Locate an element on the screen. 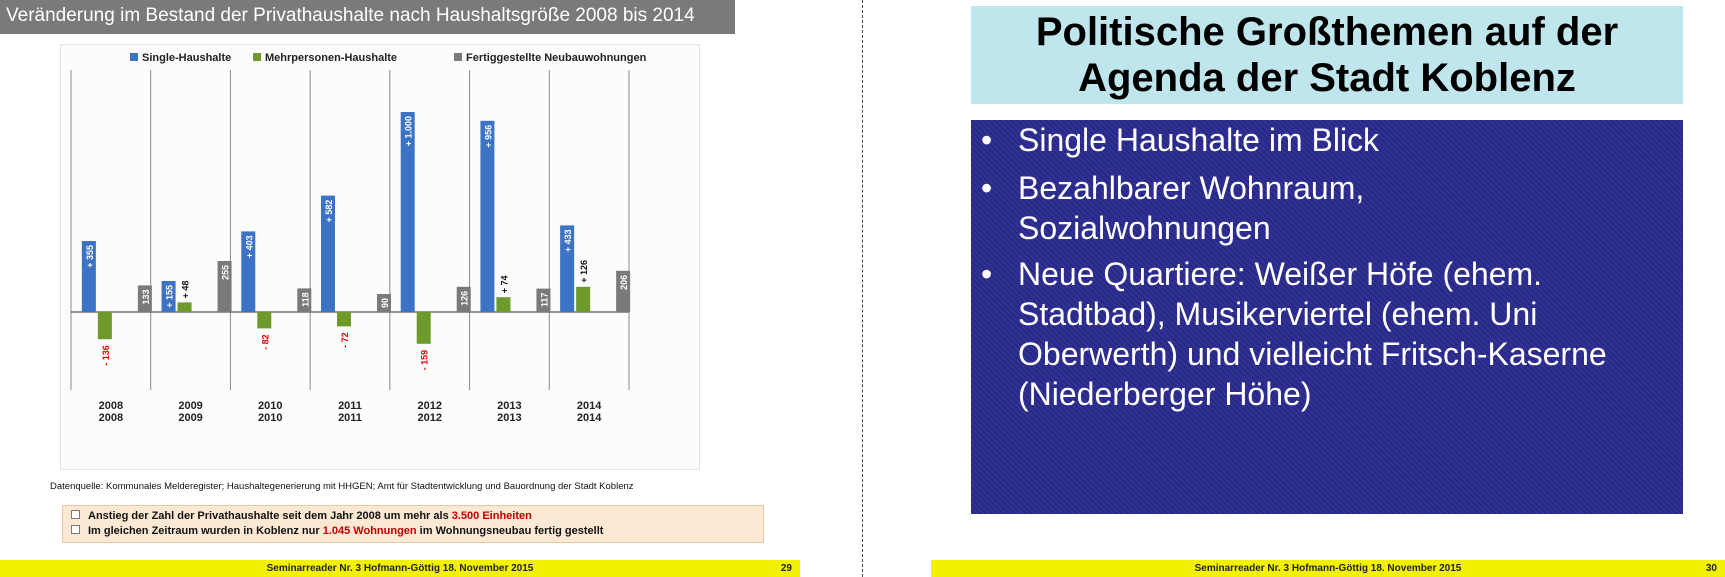 This screenshot has height=577, width=1725. legend-item-neubau: Fertiggestellte Neubauwohnungen is located at coordinates (550, 58).